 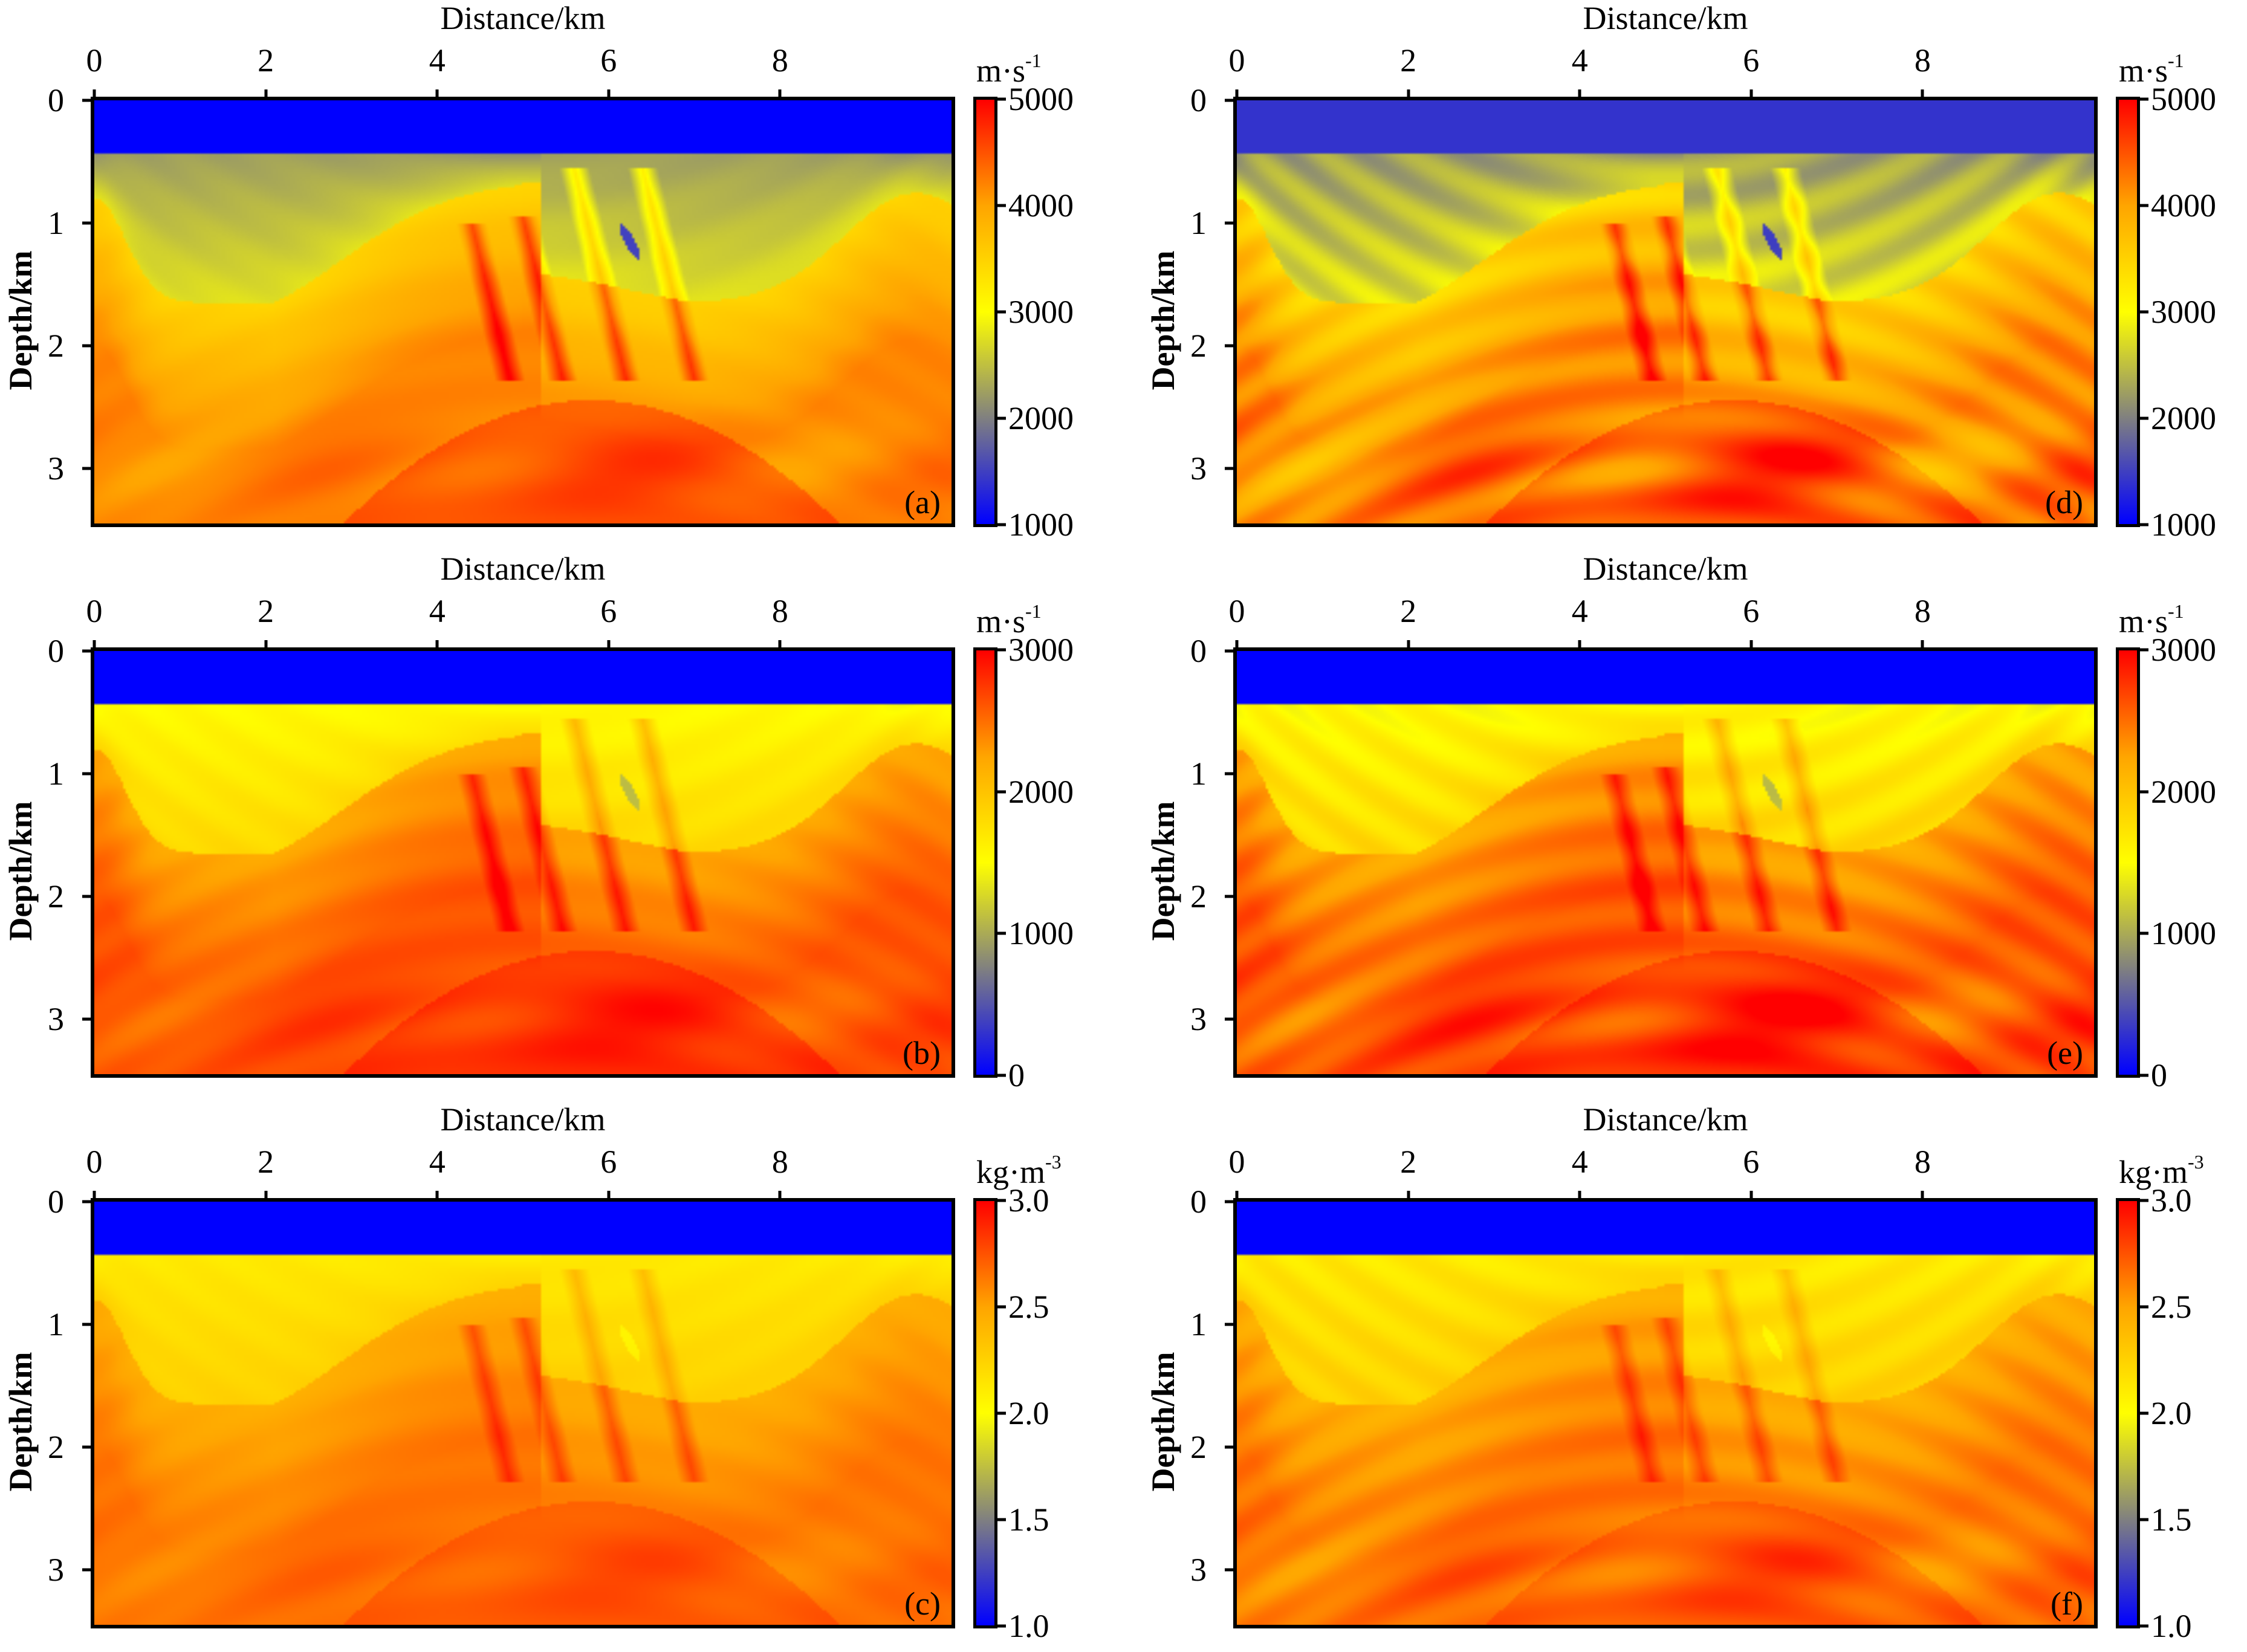 I want to click on heatmap-plot, so click(x=523, y=312).